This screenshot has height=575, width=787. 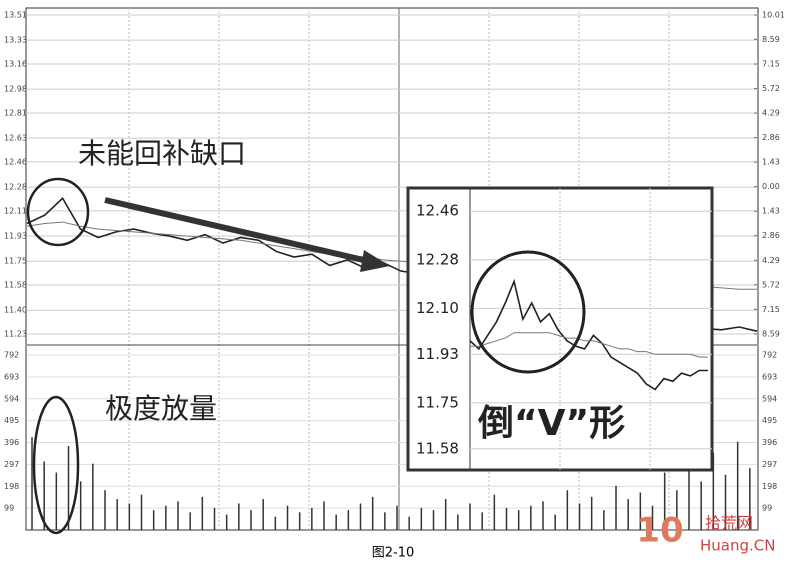 What do you see at coordinates (737, 546) in the screenshot?
I see `watermark: Huang.CN` at bounding box center [737, 546].